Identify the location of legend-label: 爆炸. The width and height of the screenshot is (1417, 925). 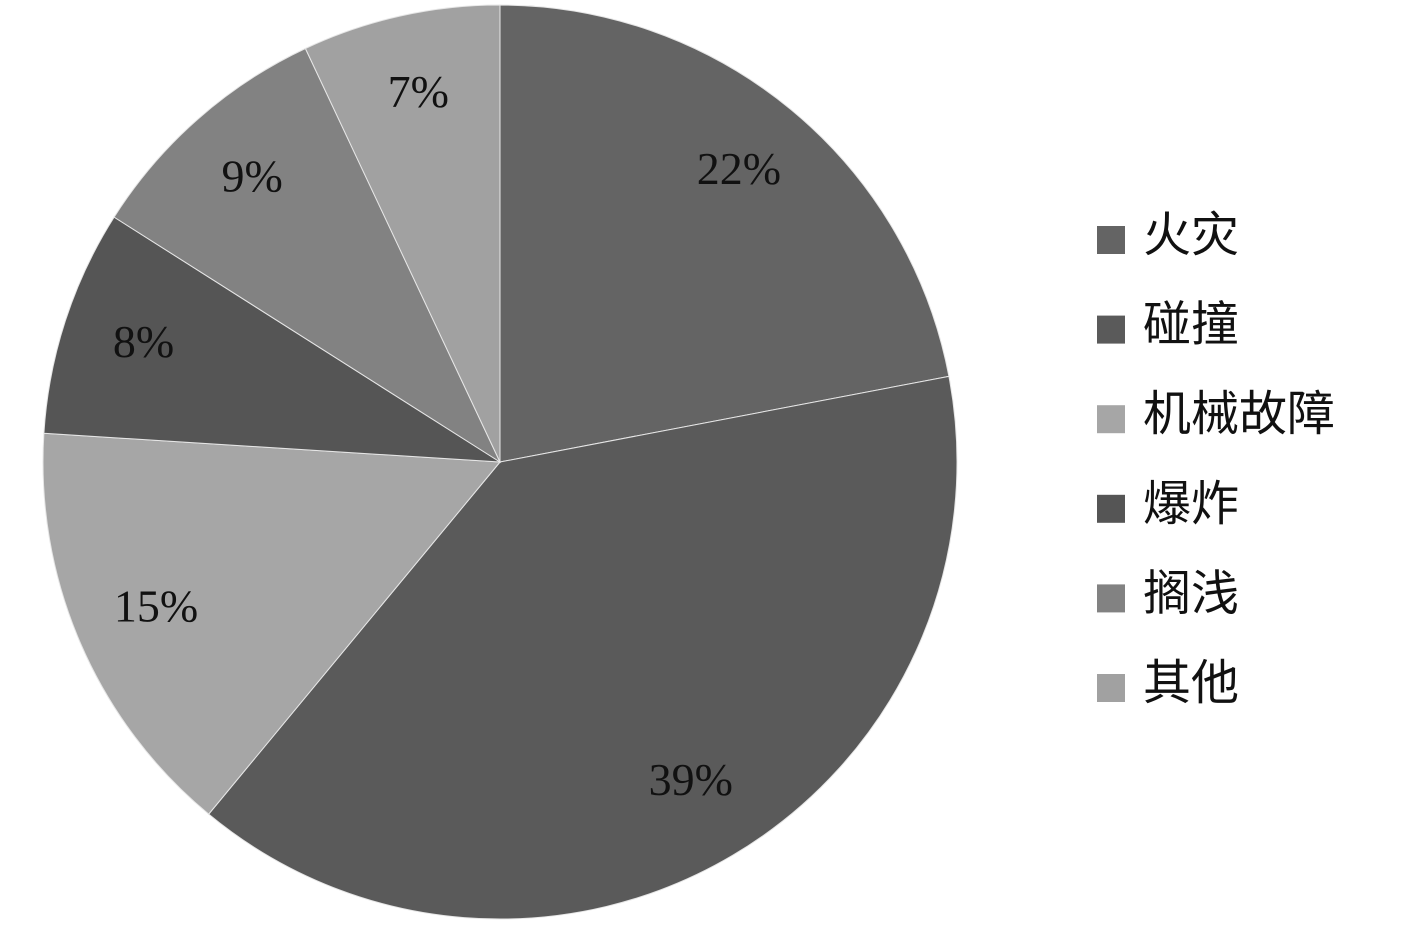
(1191, 504).